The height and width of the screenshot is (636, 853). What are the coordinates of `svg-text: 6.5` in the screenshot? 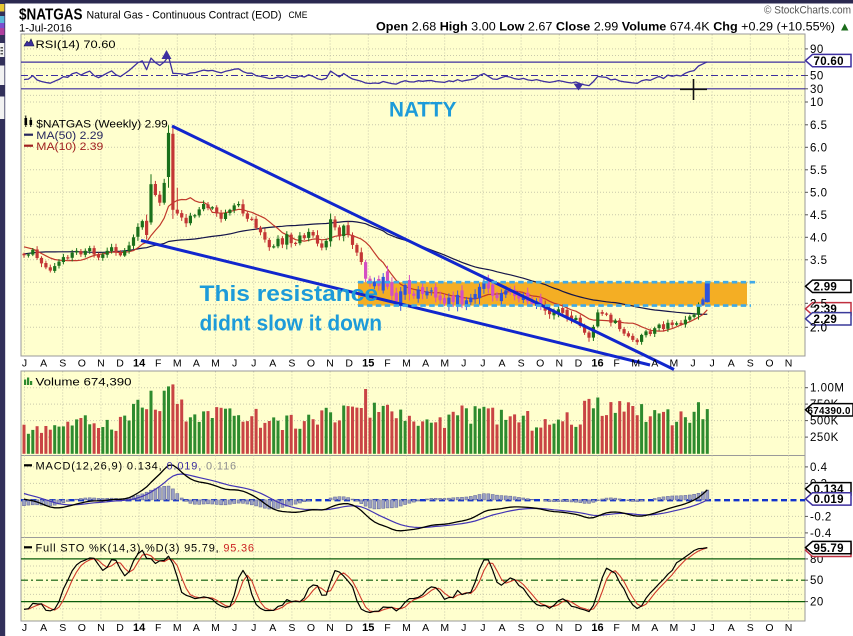 It's located at (819, 126).